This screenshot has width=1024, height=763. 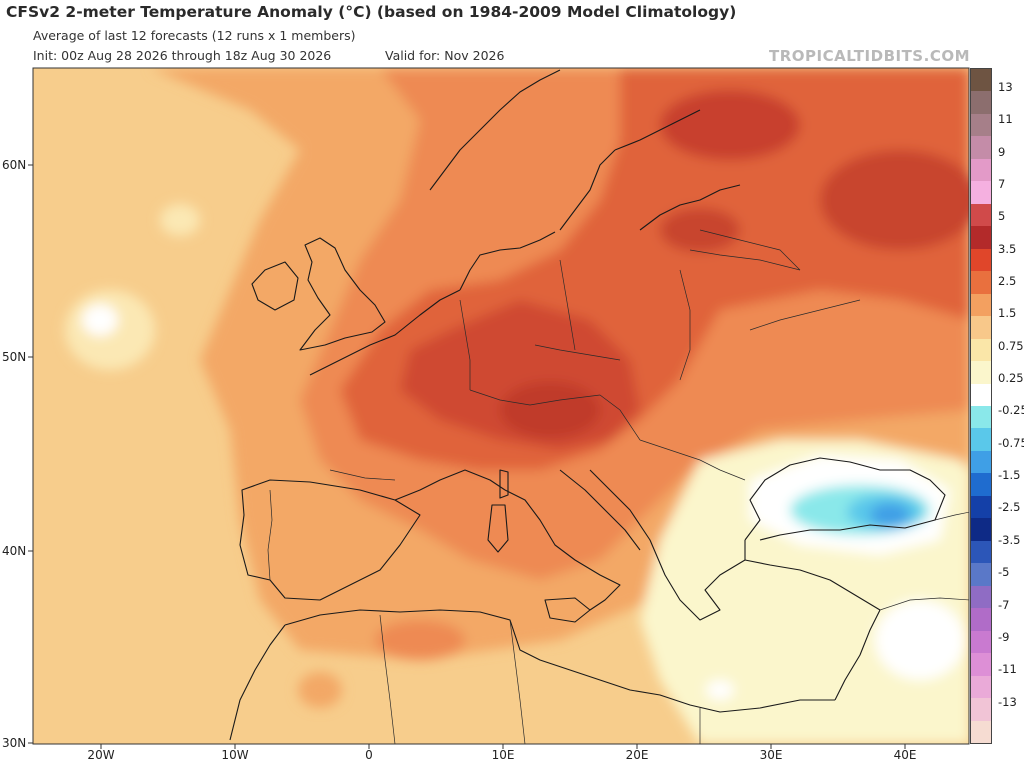 What do you see at coordinates (180, 220) in the screenshot?
I see `anomaly-cool-iceland` at bounding box center [180, 220].